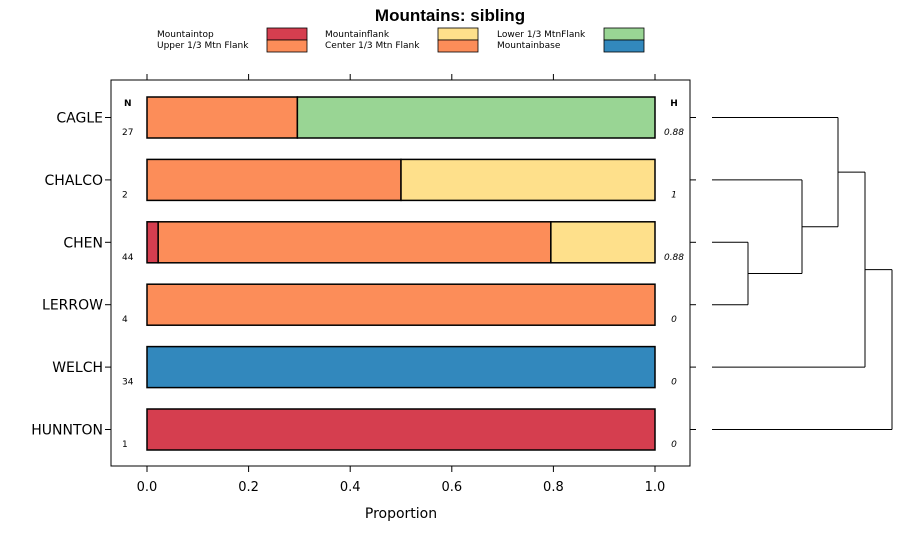  What do you see at coordinates (128, 104) in the screenshot?
I see `n-header: N` at bounding box center [128, 104].